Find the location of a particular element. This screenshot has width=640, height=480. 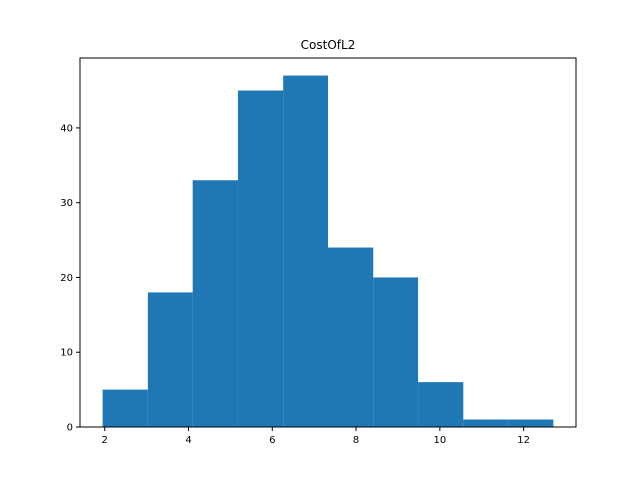

x-tick-label: 12 is located at coordinates (523, 440).